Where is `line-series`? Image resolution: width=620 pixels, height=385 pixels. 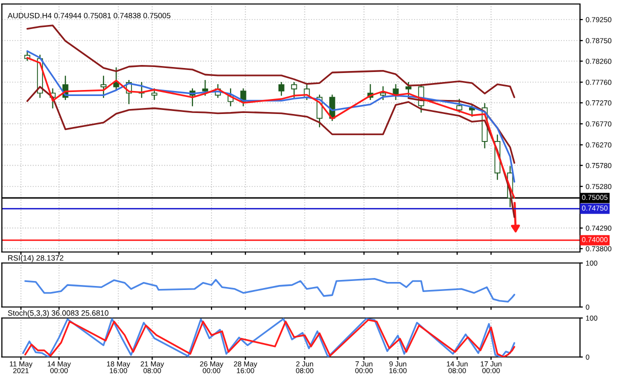
line-series is located at coordinates (270, 290).